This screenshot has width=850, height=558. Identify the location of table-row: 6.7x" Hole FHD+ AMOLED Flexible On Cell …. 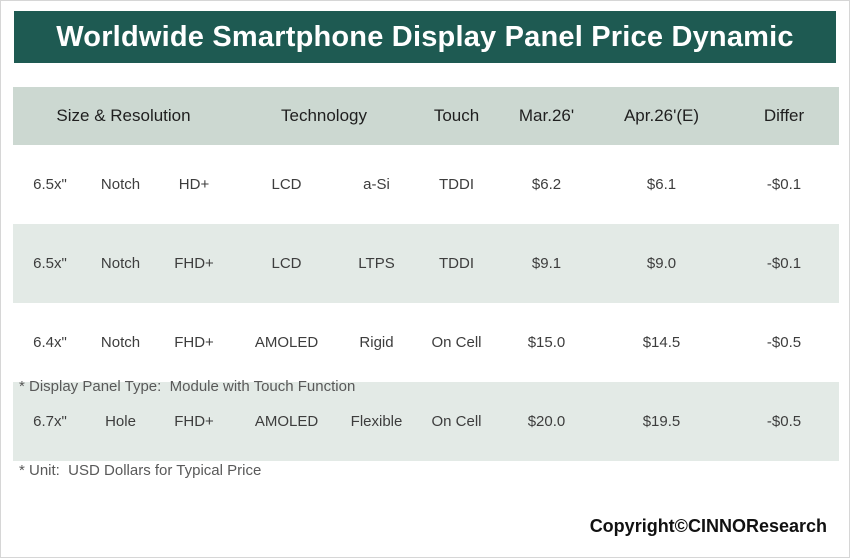
(426, 421).